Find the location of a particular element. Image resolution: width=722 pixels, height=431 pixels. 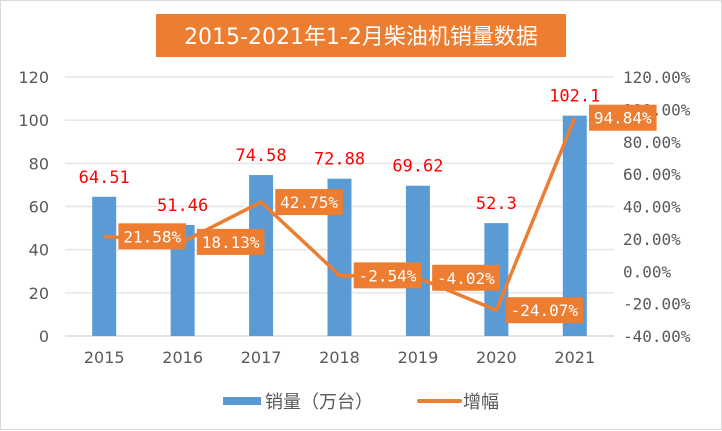

bar-value-label: 52.3 is located at coordinates (496, 204).